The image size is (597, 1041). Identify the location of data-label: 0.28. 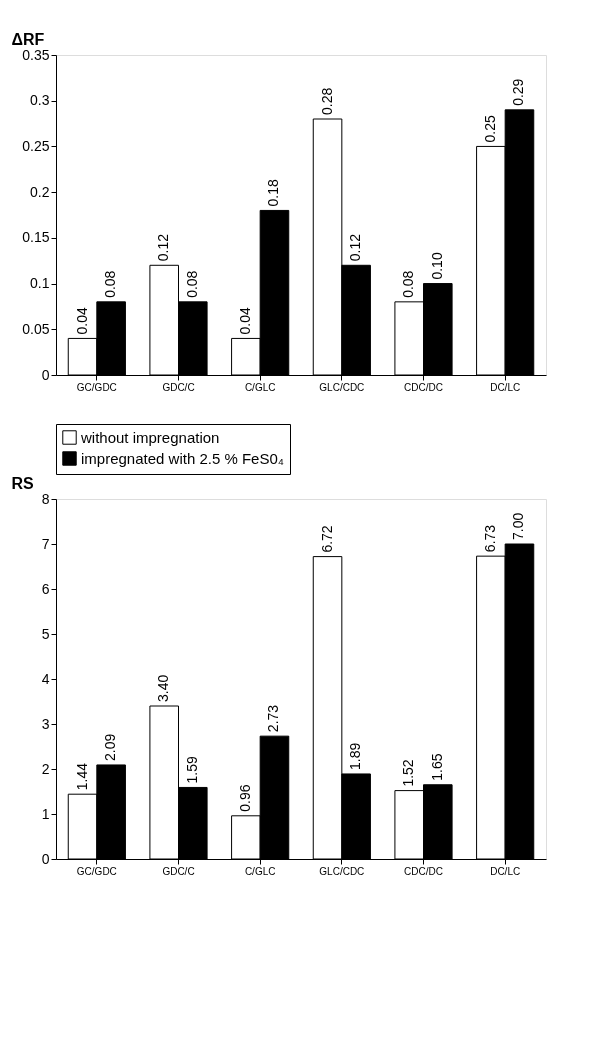
(326, 101).